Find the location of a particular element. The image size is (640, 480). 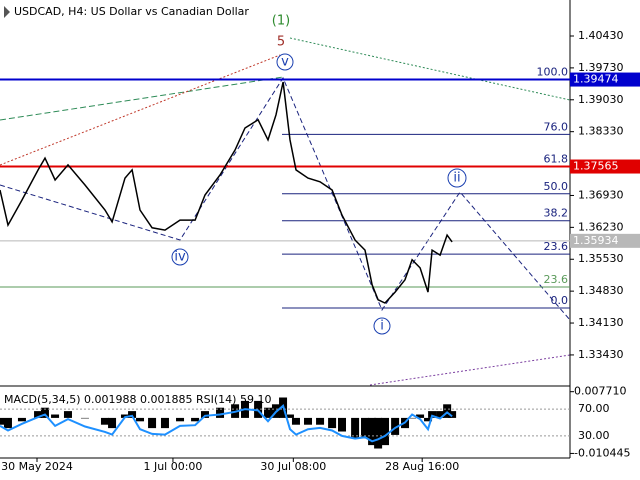

y-tick-label: 1.35530 is located at coordinates (601, 258).